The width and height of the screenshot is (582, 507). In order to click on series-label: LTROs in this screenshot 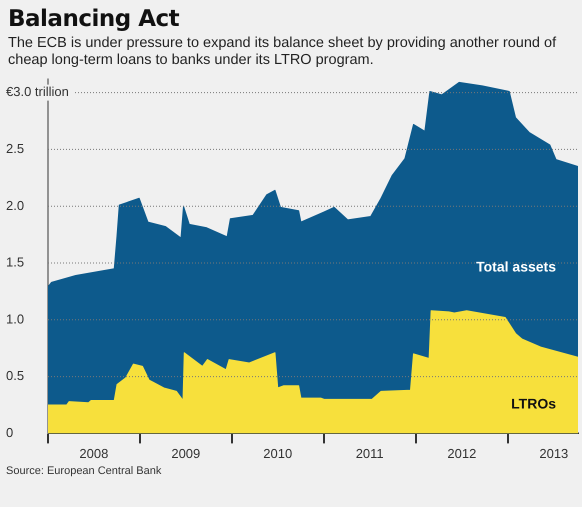, I will do `click(533, 403)`.